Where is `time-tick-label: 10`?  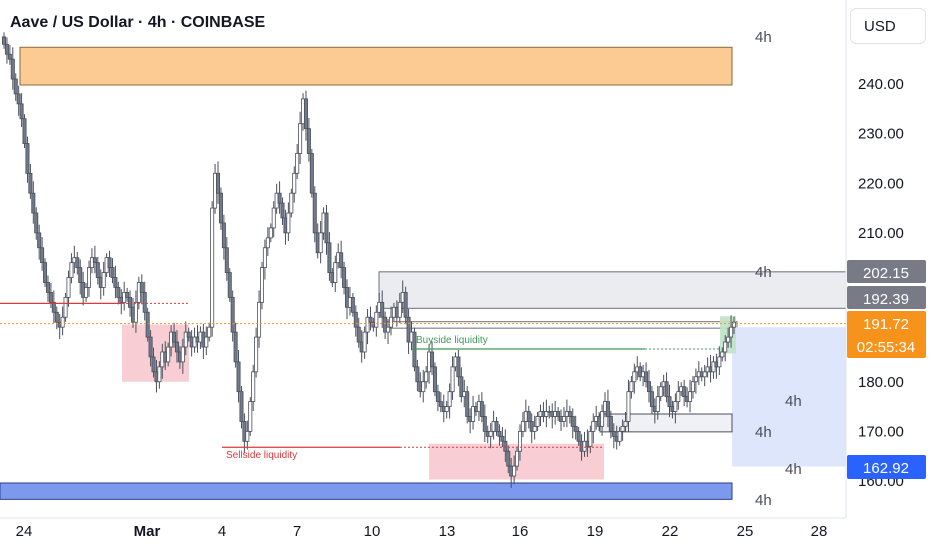
time-tick-label: 10 is located at coordinates (372, 531).